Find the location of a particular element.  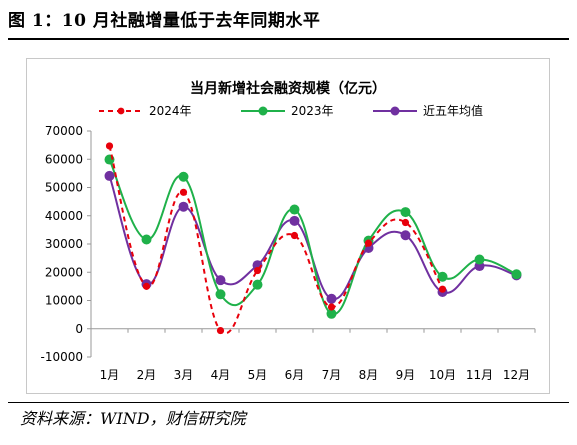

top-rule is located at coordinates (288, 39).